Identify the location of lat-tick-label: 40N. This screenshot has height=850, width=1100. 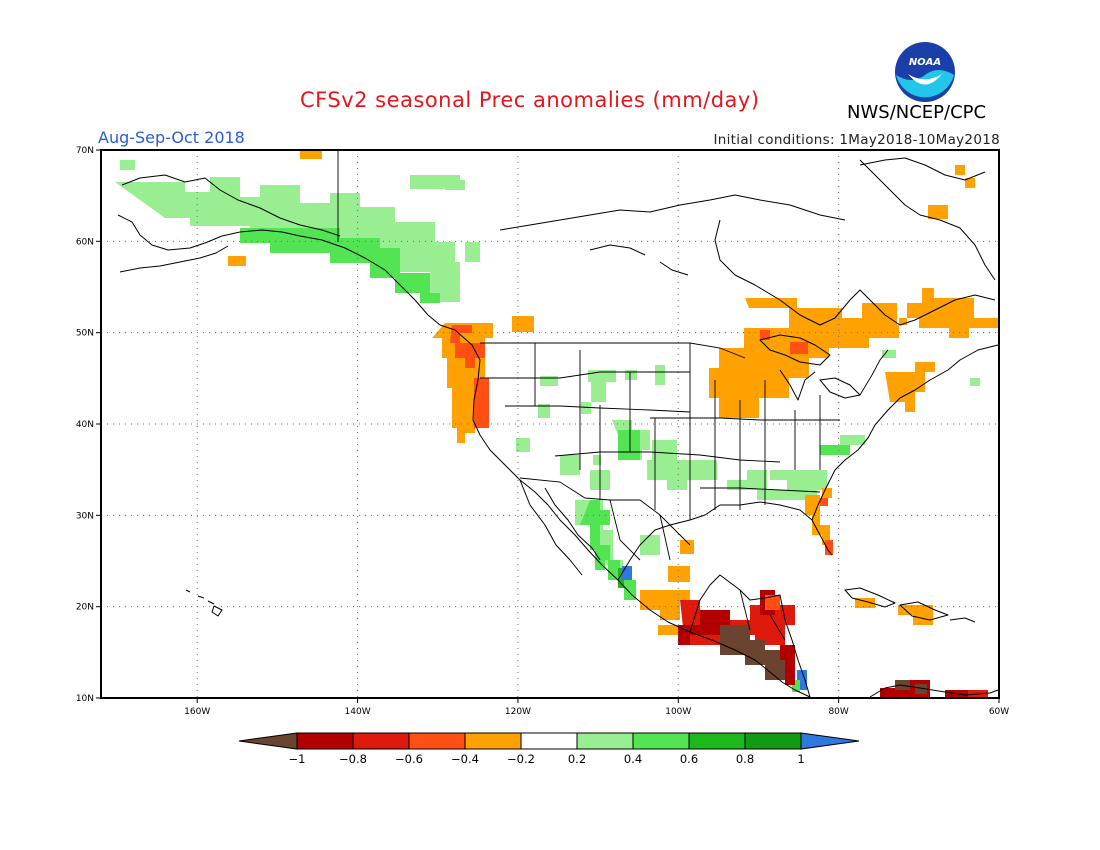
(85, 425).